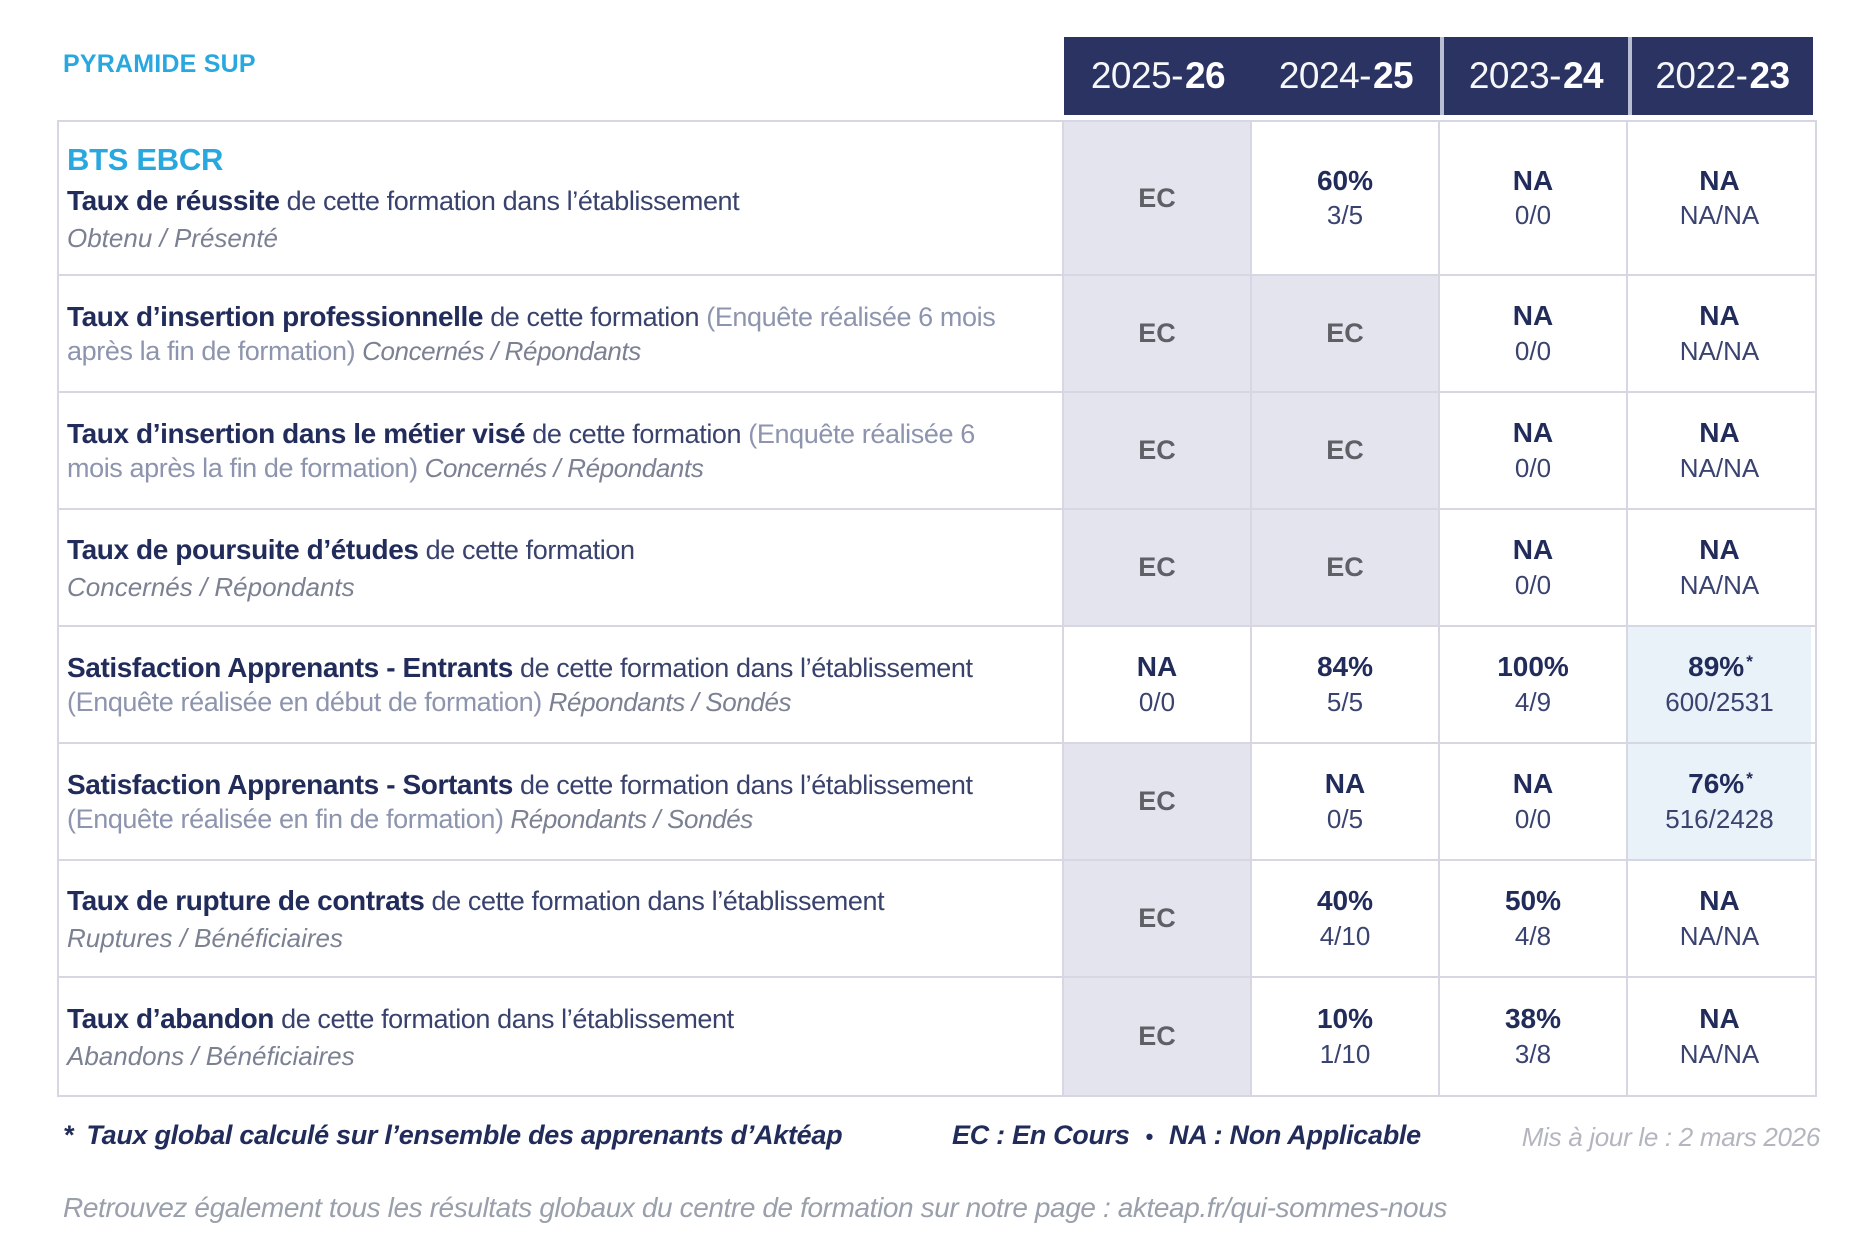 This screenshot has height=1250, width=1875. What do you see at coordinates (1532, 918) in the screenshot?
I see `value-cell: 50% 4/8` at bounding box center [1532, 918].